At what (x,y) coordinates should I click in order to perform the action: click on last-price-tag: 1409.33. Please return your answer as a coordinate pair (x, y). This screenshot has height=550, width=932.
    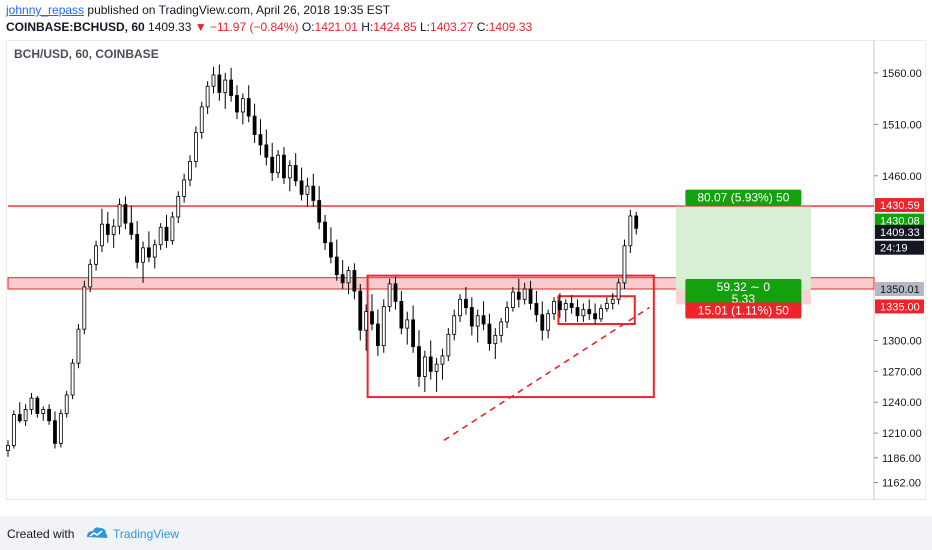
    Looking at the image, I should click on (900, 233).